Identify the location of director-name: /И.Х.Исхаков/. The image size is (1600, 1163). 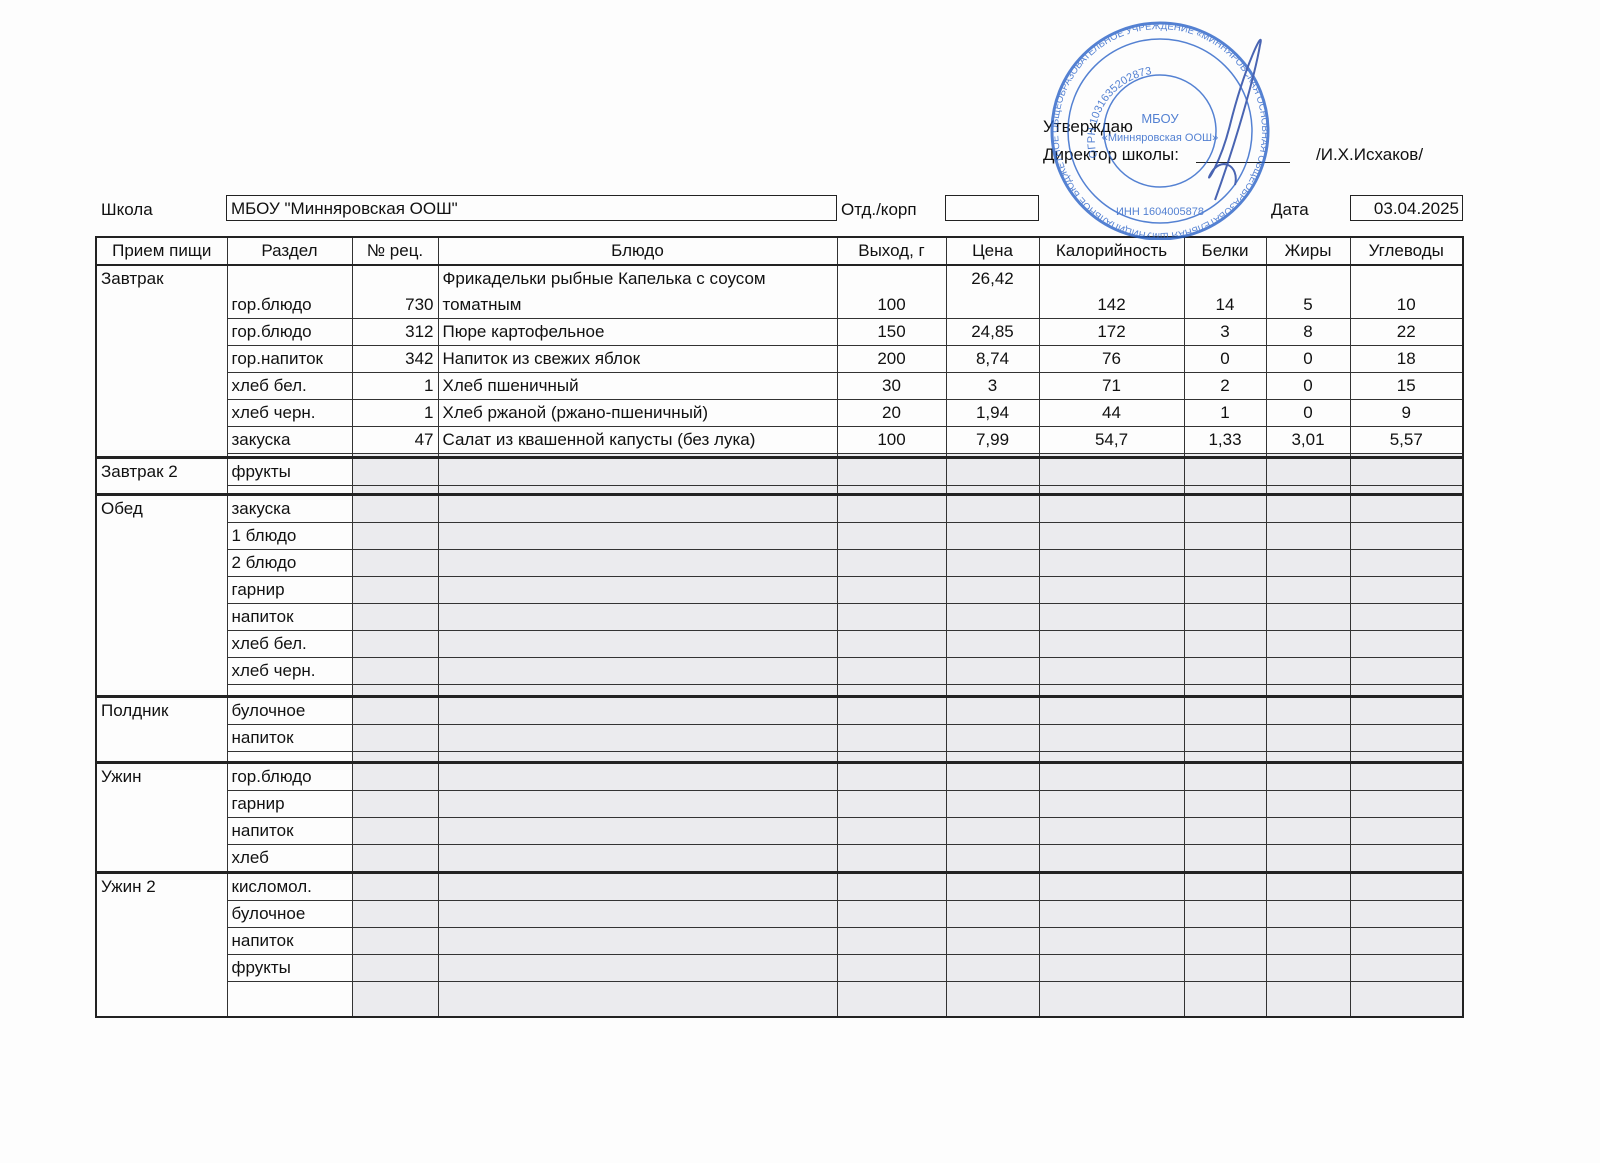
(1370, 154).